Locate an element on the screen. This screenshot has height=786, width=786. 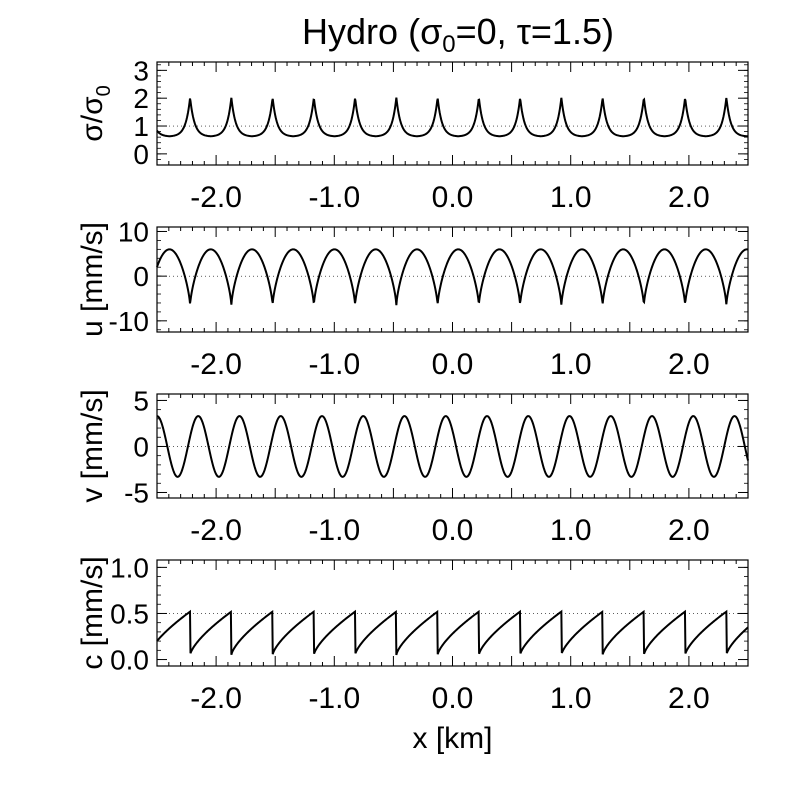
y-tick-label: -10 is located at coordinates (129, 321).